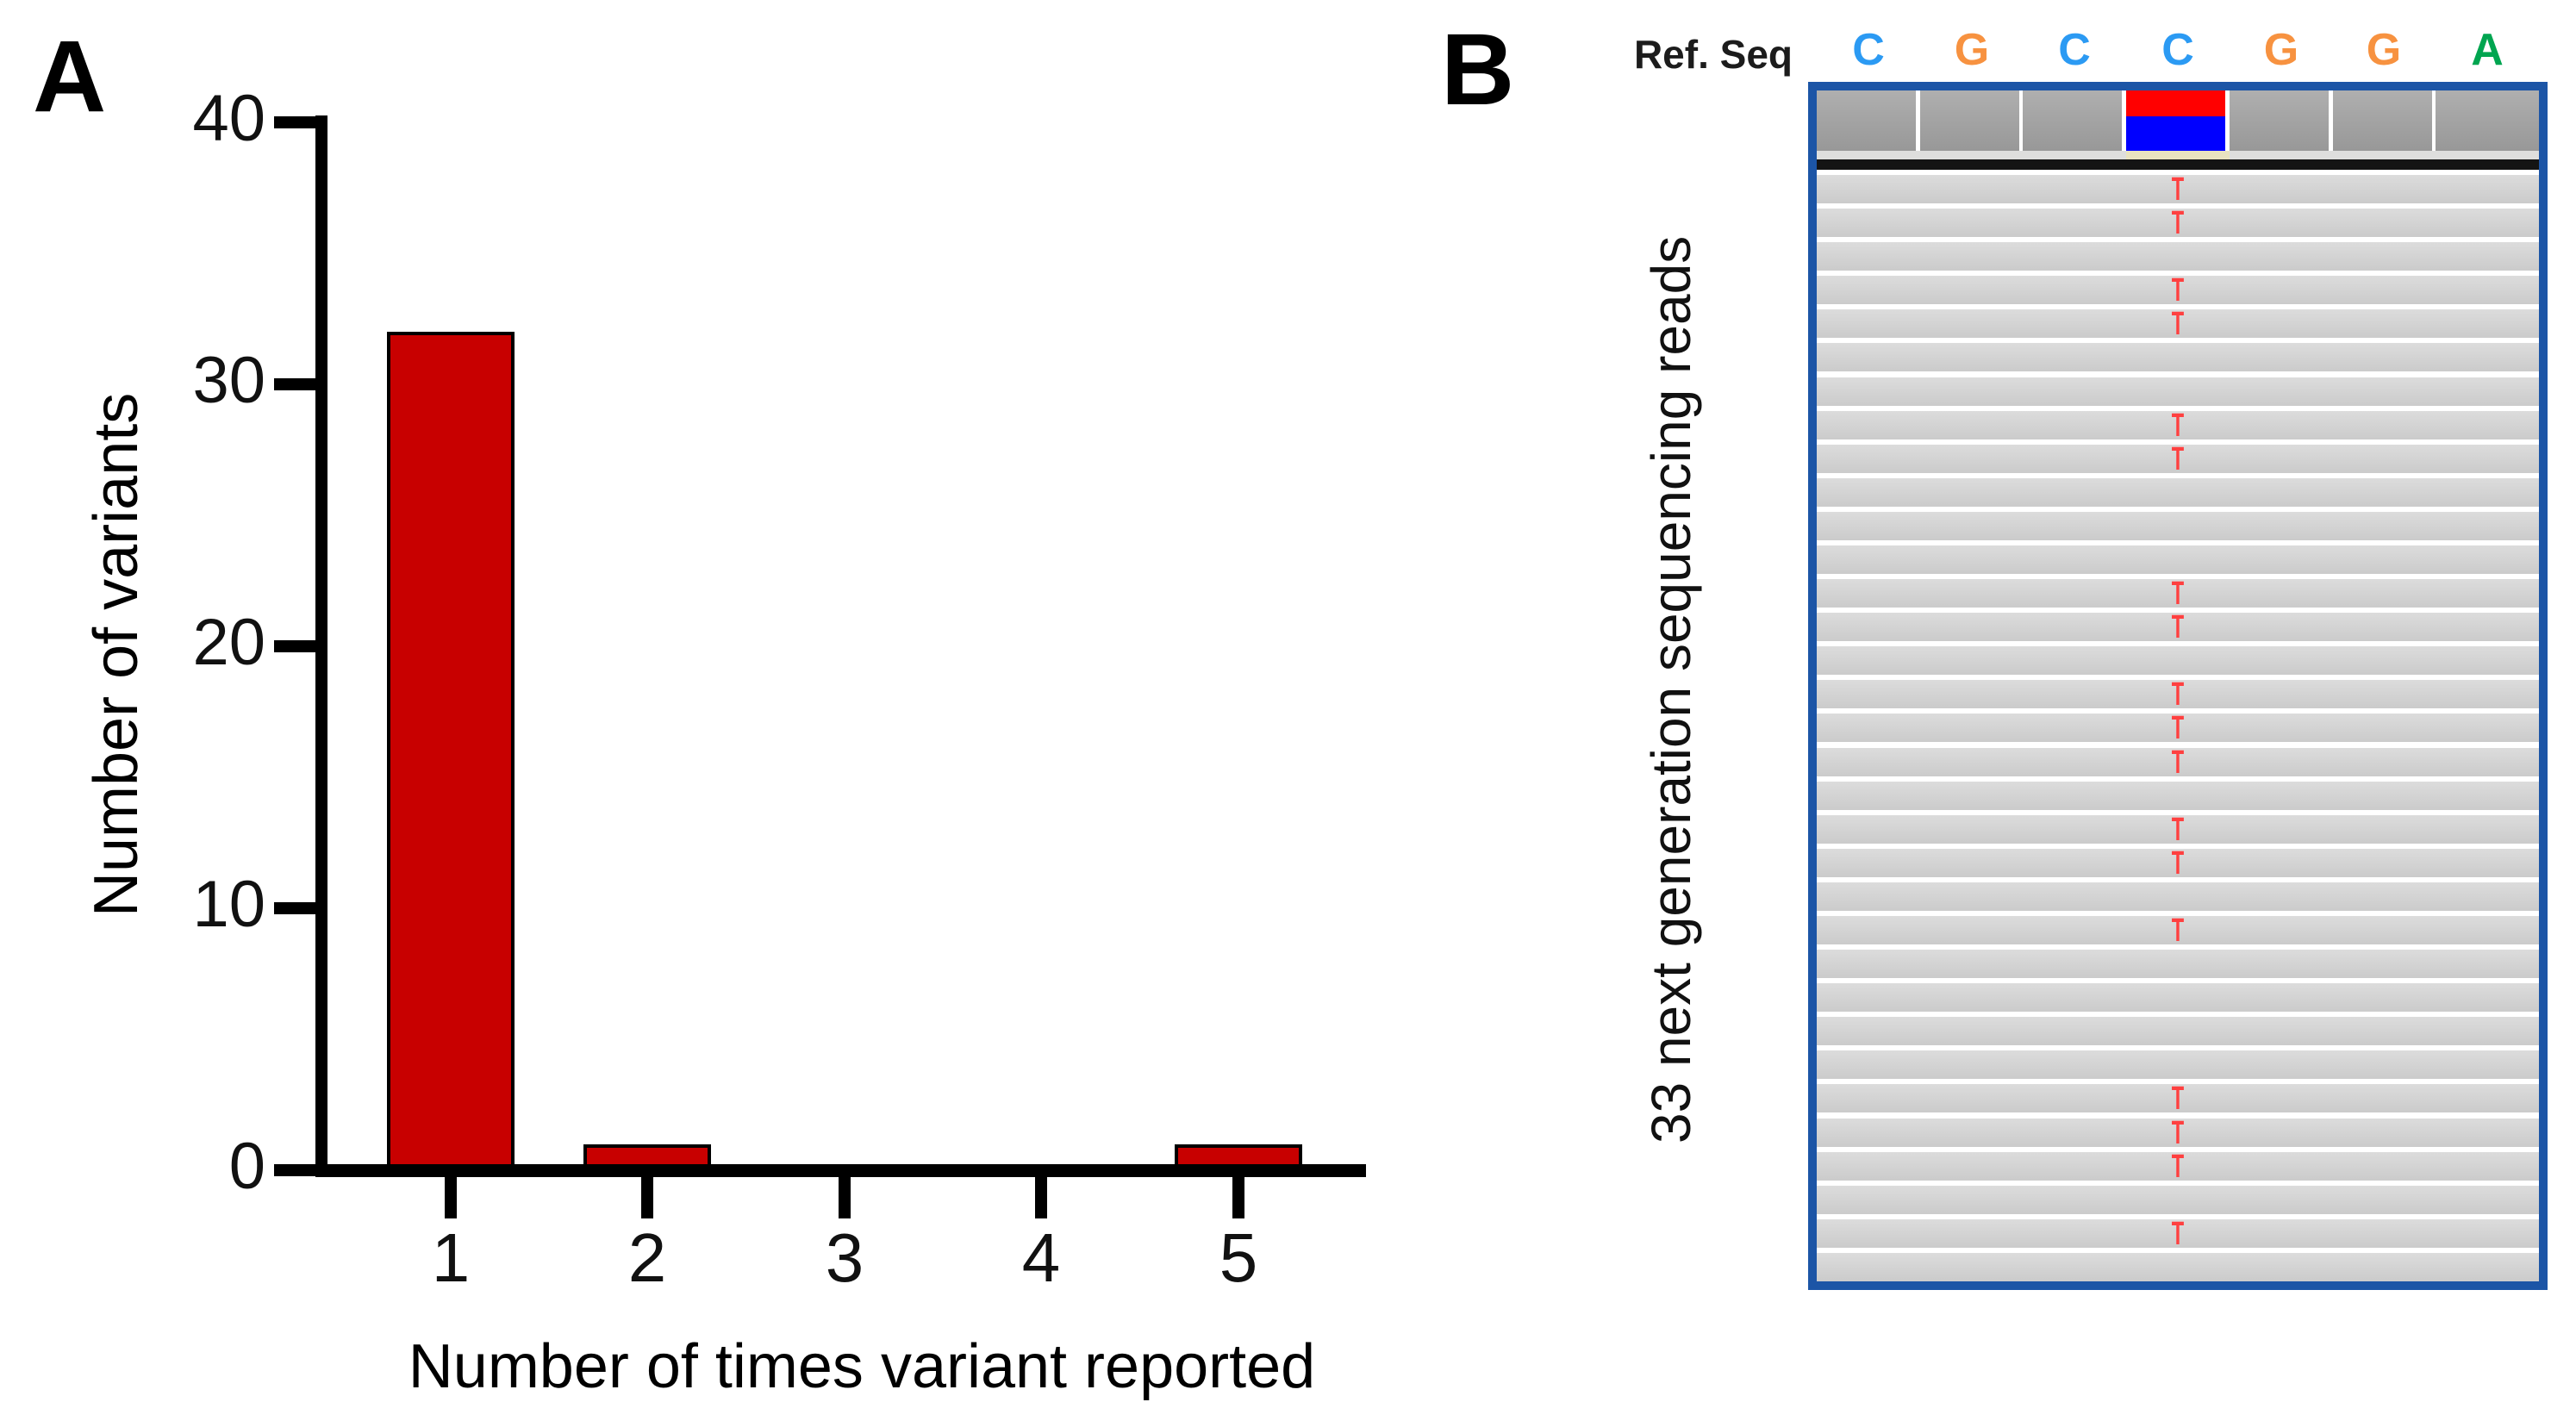 The image size is (2576, 1427). What do you see at coordinates (840, 1170) in the screenshot?
I see `x-axis-line` at bounding box center [840, 1170].